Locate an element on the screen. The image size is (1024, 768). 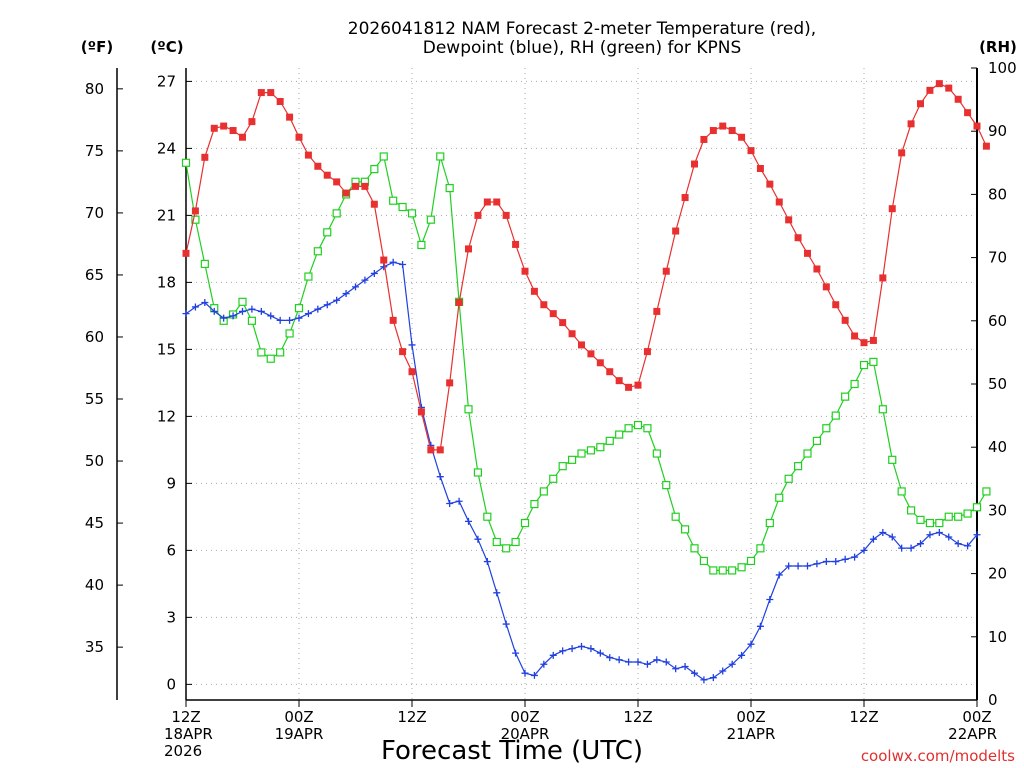
rh-tick-label: 70 is located at coordinates (997, 258).